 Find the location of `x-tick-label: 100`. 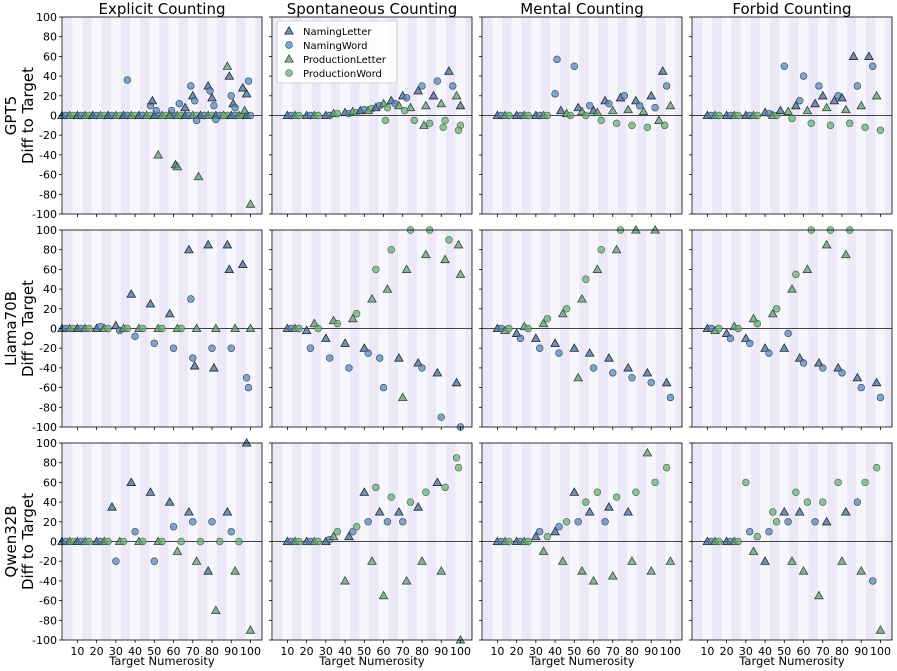

x-tick-label: 100 is located at coordinates (880, 651).